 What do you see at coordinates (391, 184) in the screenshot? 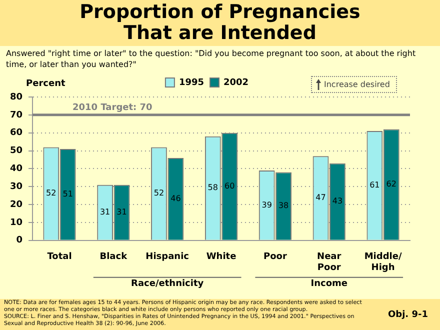
I see `data-label: 62` at bounding box center [391, 184].